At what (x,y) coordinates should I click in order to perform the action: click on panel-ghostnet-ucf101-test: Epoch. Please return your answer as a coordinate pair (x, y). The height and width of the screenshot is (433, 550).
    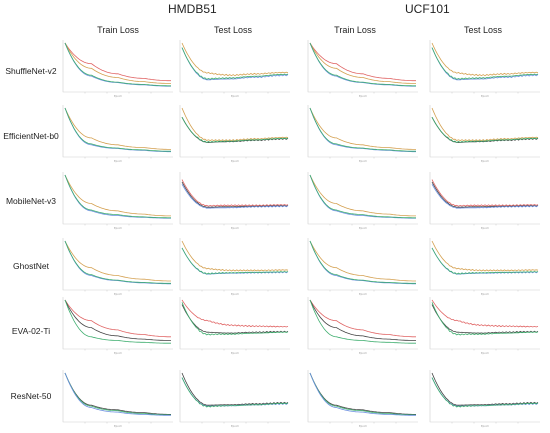
    Looking at the image, I should click on (484, 267).